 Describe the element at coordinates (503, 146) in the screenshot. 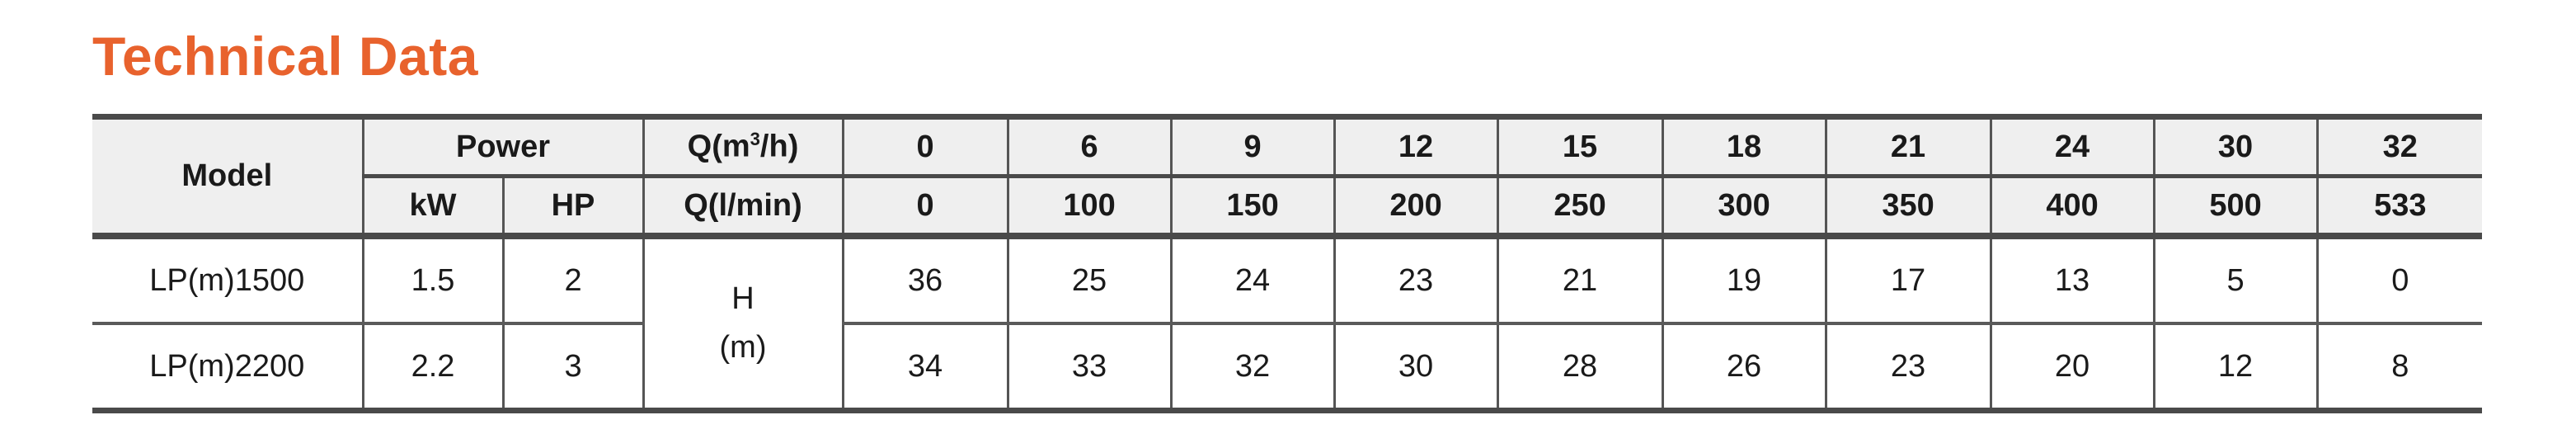

I see `power-header: Power` at that location.